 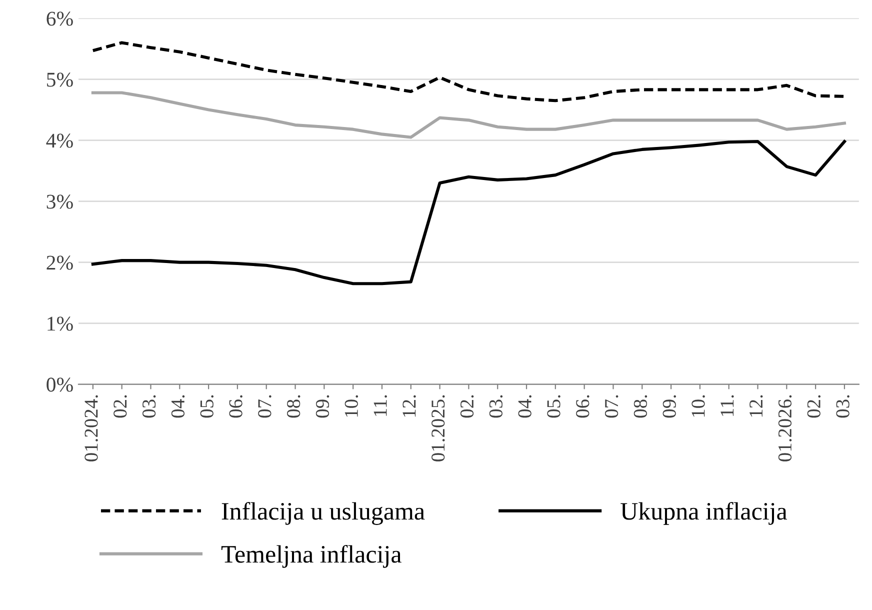 What do you see at coordinates (59, 19) in the screenshot?
I see `y-tick-label: 6%` at bounding box center [59, 19].